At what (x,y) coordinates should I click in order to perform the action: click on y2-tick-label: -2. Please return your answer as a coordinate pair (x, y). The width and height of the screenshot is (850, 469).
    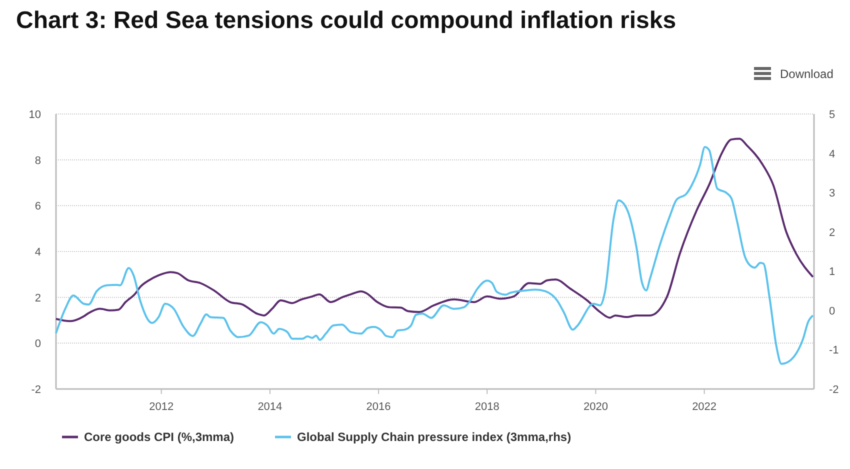
    Looking at the image, I should click on (834, 390).